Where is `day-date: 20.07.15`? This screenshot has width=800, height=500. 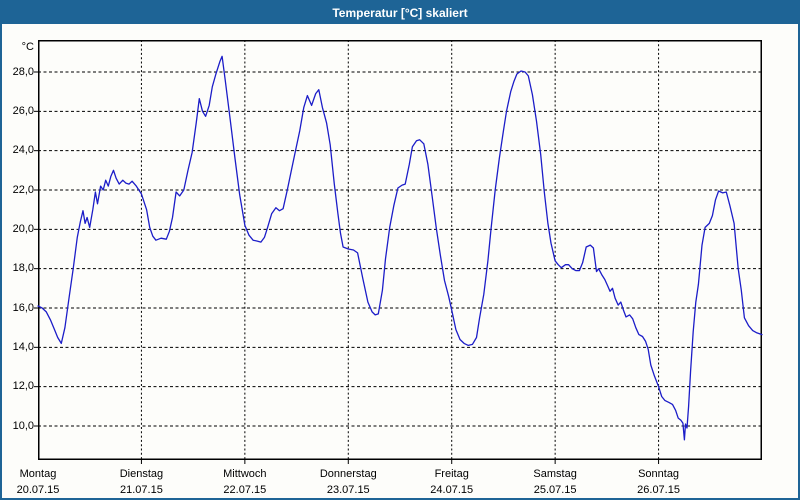
day-date: 20.07.15 is located at coordinates (38, 489).